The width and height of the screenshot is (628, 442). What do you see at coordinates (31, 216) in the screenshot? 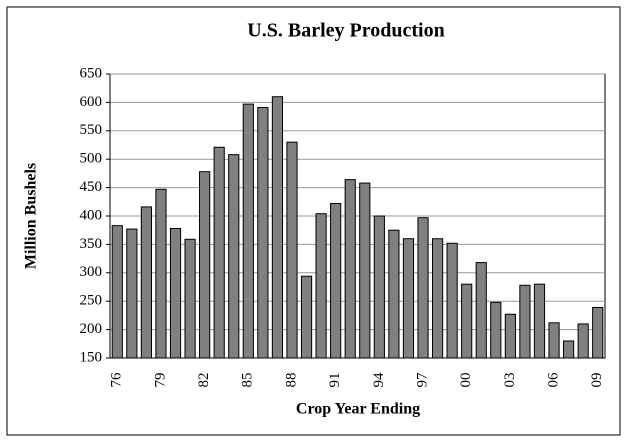
I see `y-axis-title: Million Bushels` at bounding box center [31, 216].